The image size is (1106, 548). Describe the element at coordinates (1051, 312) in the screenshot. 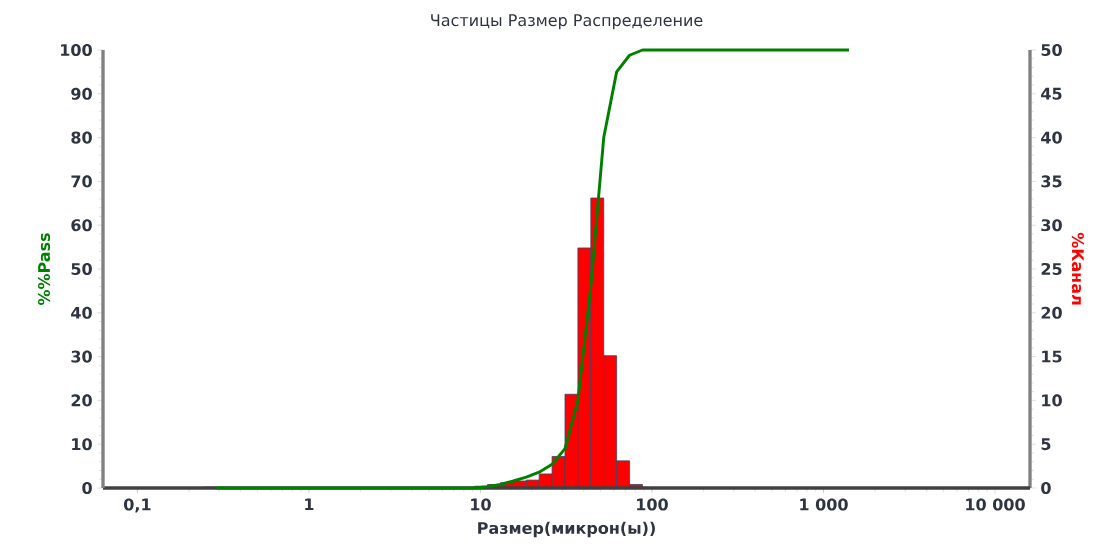

I see `y2-tick-label: 20` at that location.